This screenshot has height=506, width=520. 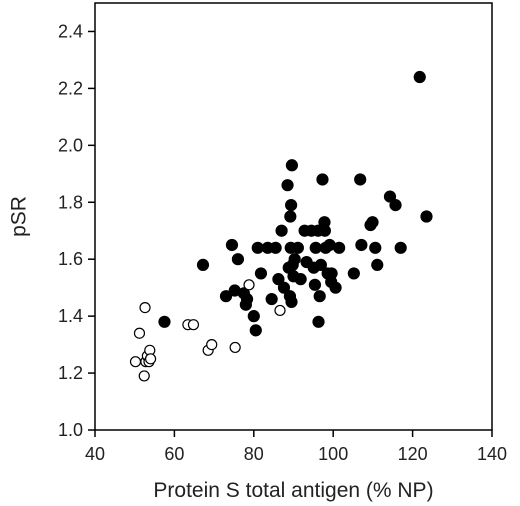 What do you see at coordinates (333, 454) in the screenshot?
I see `x-tick-label: 100` at bounding box center [333, 454].